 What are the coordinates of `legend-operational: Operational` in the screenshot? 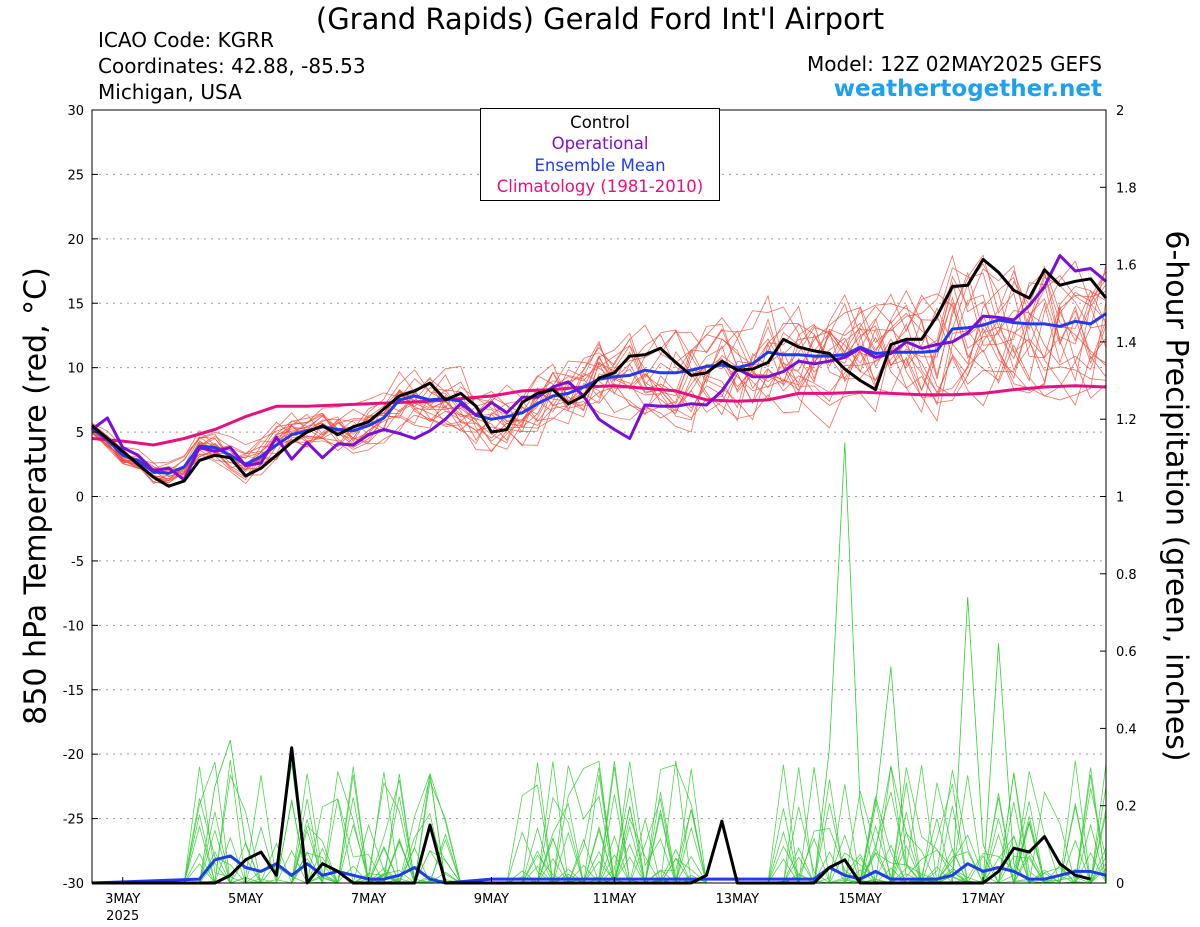 It's located at (600, 143).